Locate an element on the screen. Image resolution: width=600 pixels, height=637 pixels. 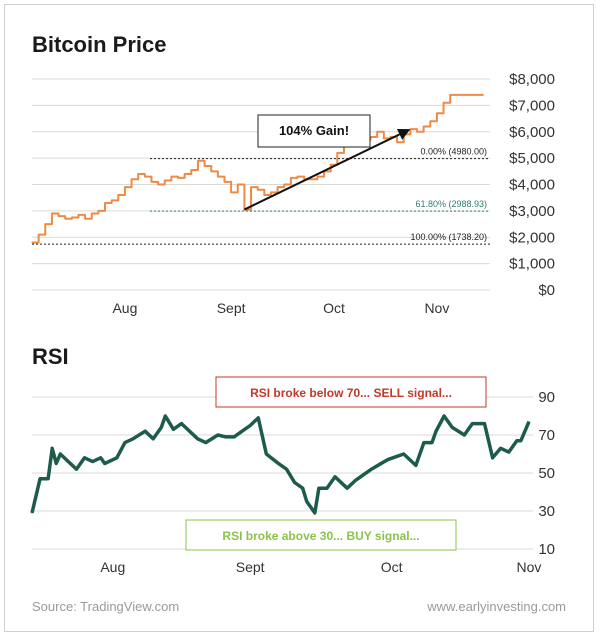
rsi-series is located at coordinates (280, 464).